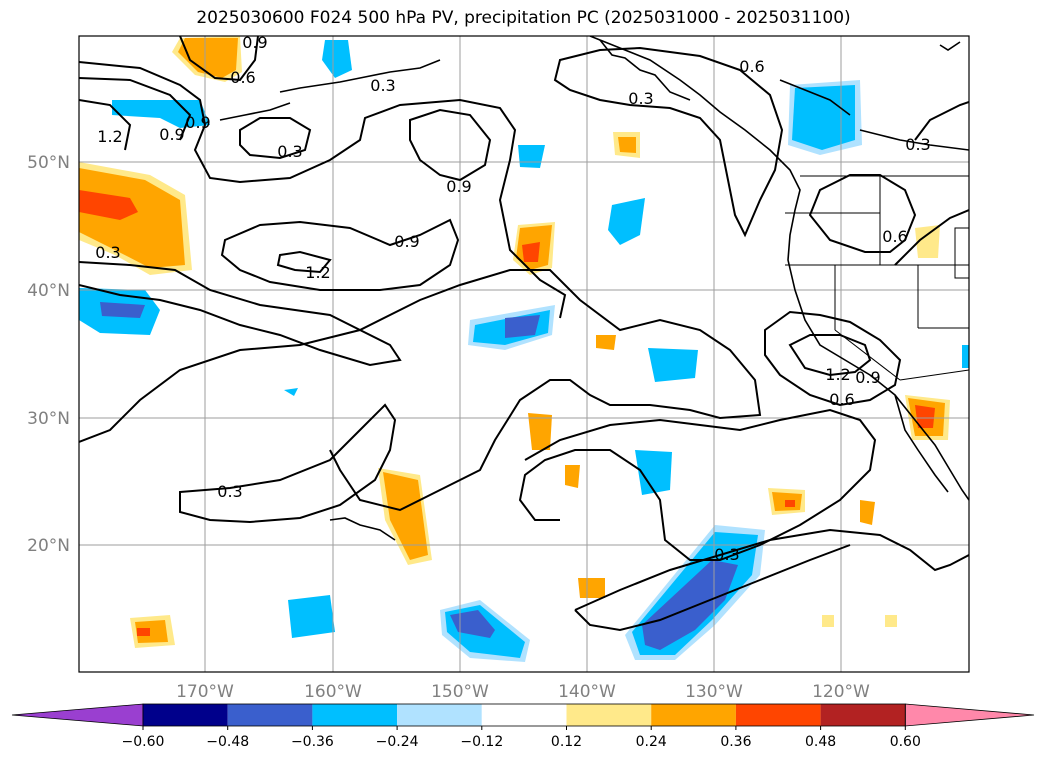 This screenshot has height=765, width=1047. I want to click on lon-label: 150°W, so click(460, 692).